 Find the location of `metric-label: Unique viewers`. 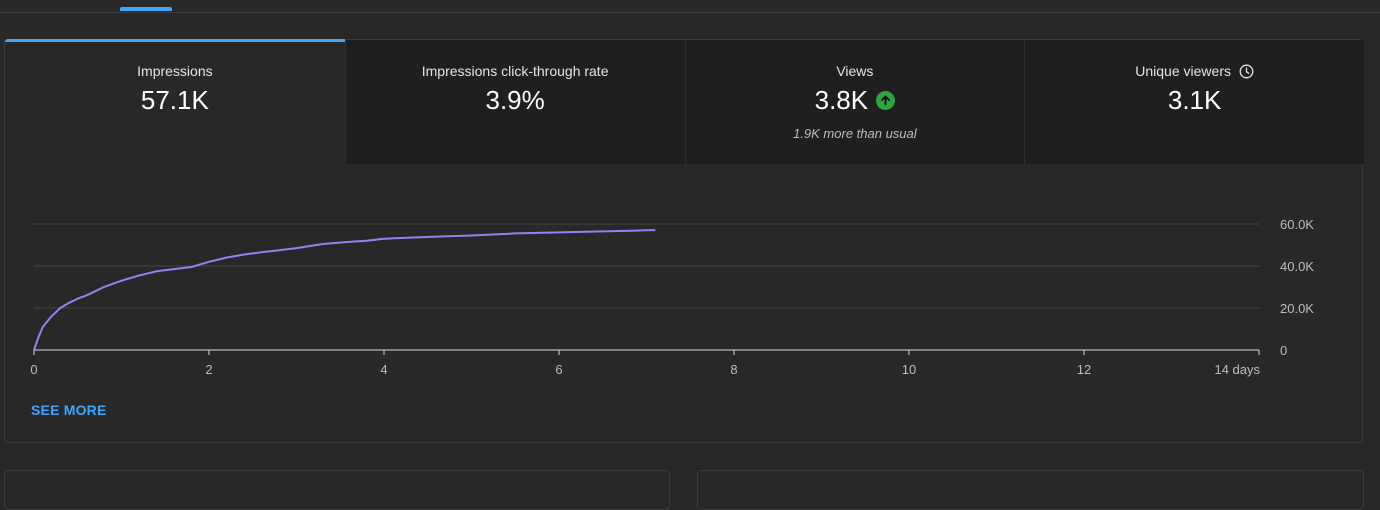

metric-label: Unique viewers is located at coordinates (1194, 72).